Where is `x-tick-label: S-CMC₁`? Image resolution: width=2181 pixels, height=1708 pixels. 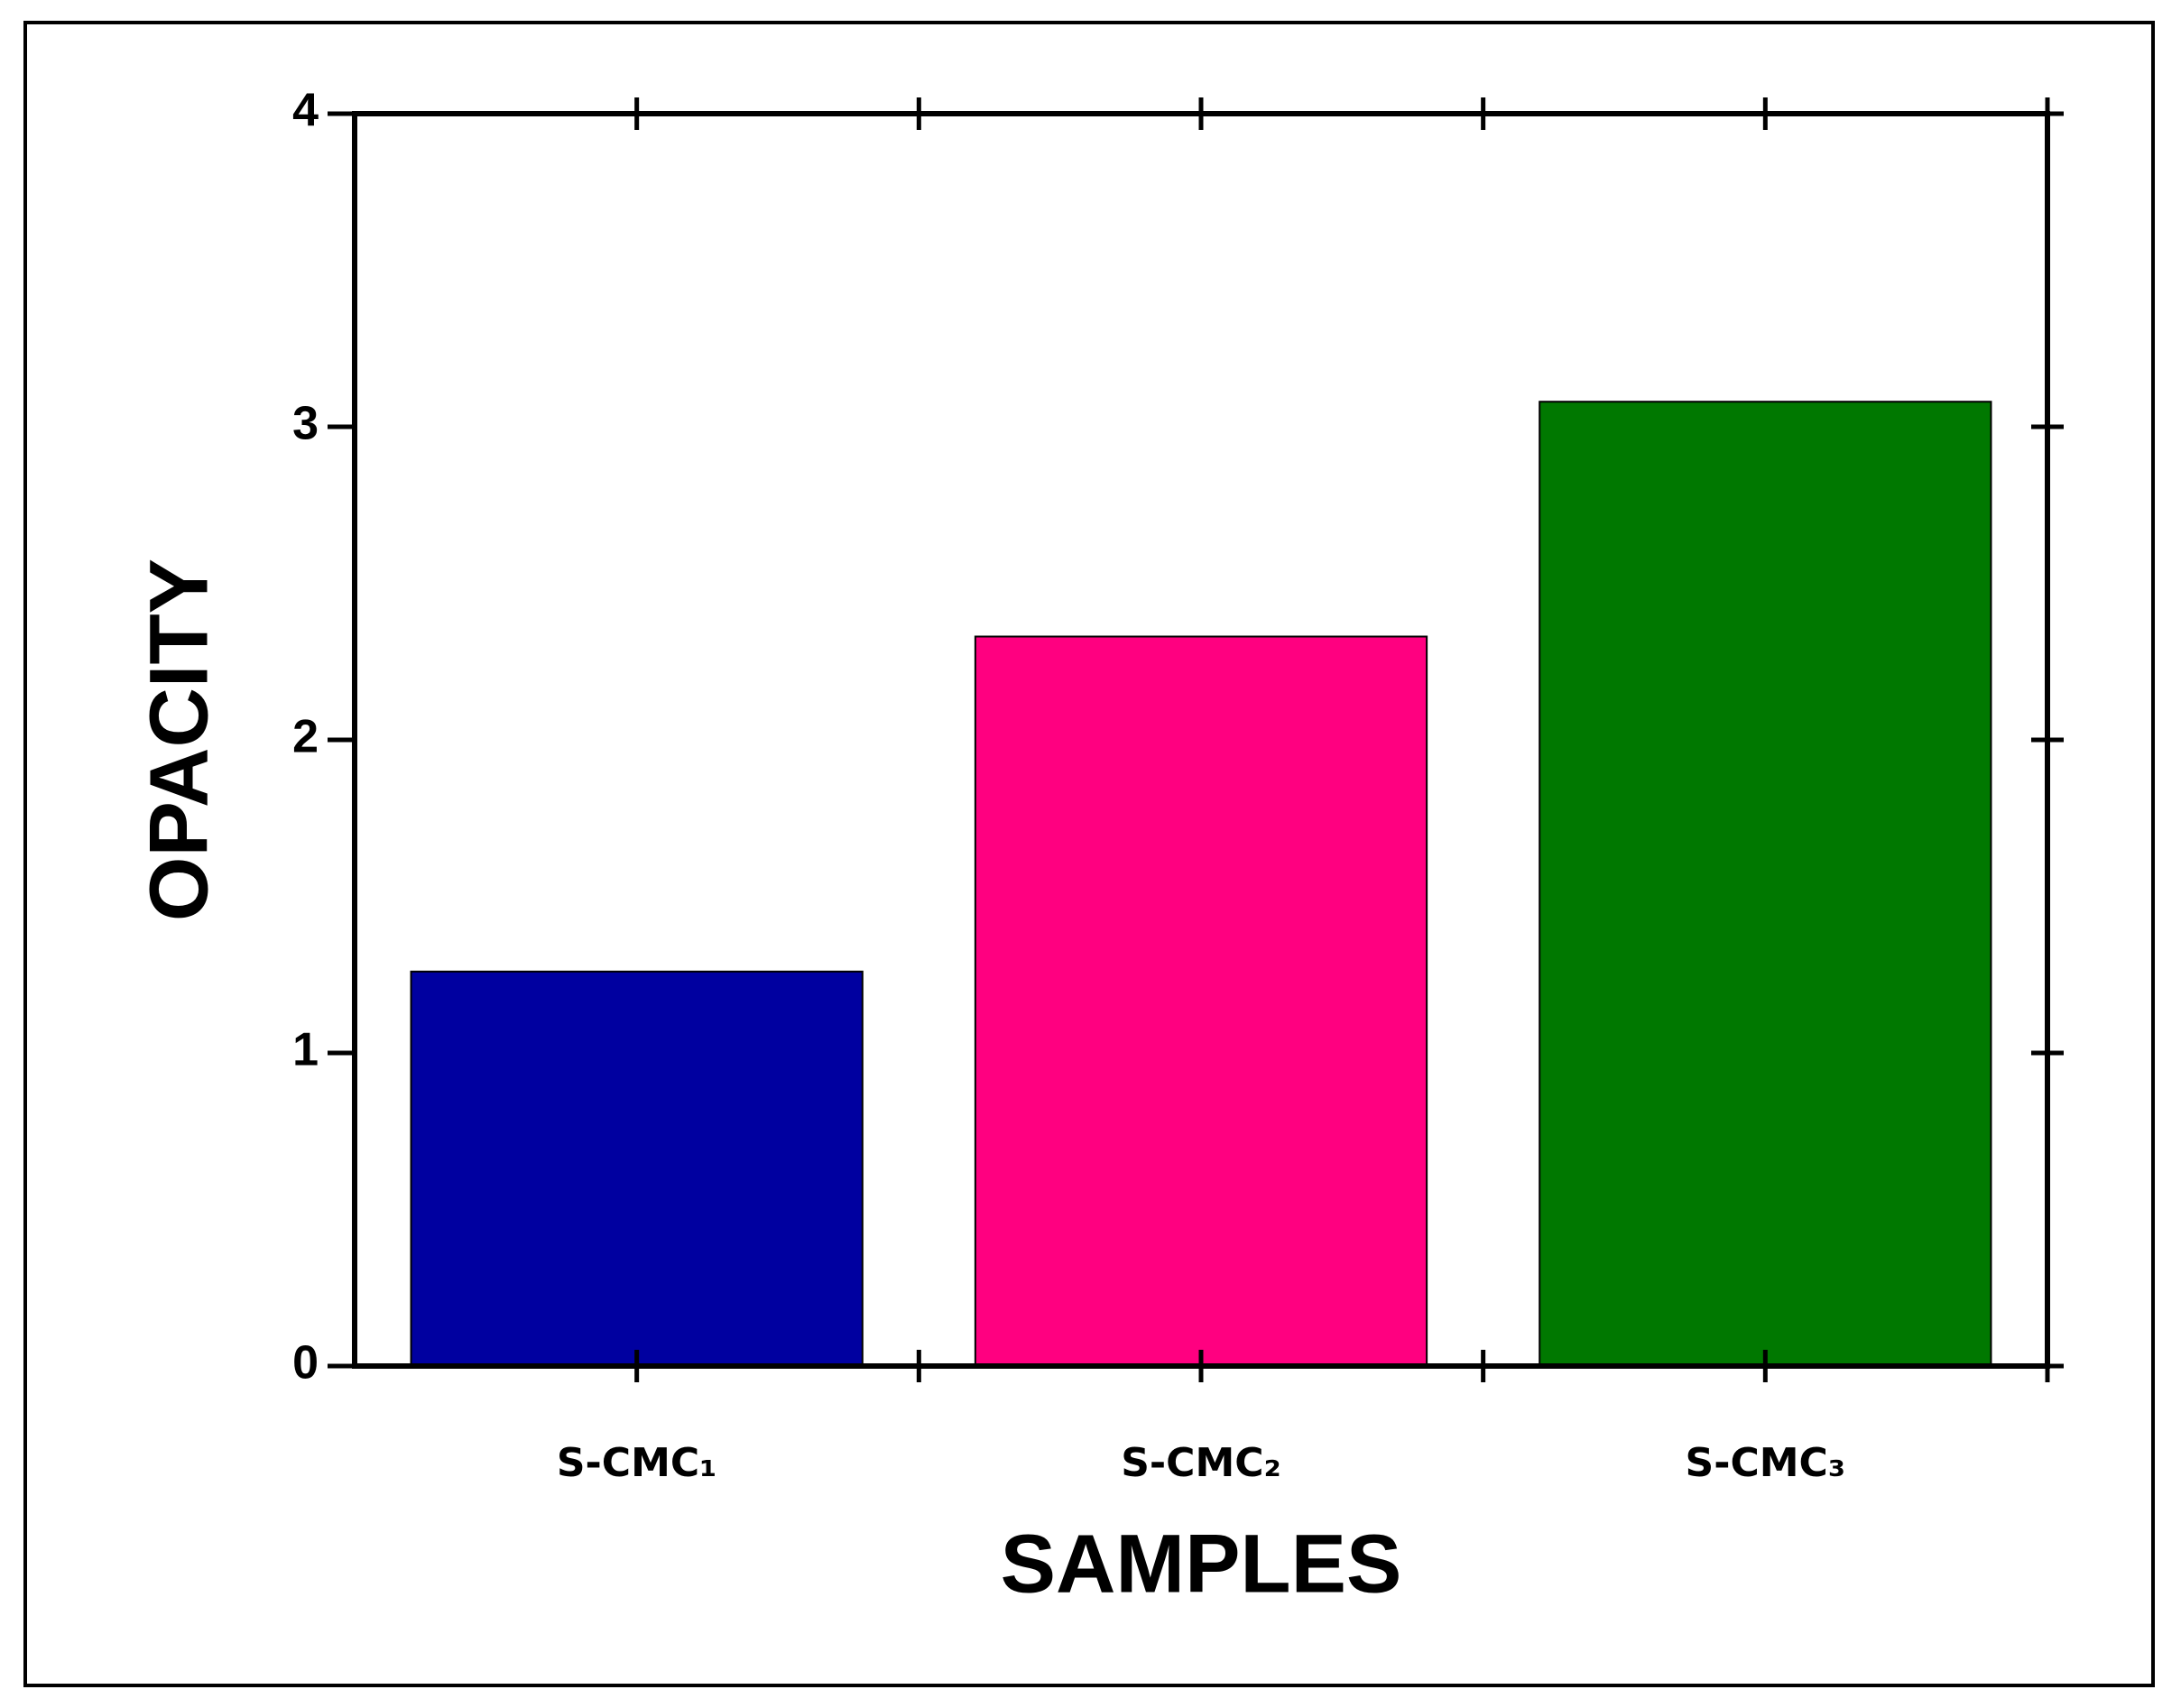
x-tick-label: S-CMC₁ is located at coordinates (637, 1463).